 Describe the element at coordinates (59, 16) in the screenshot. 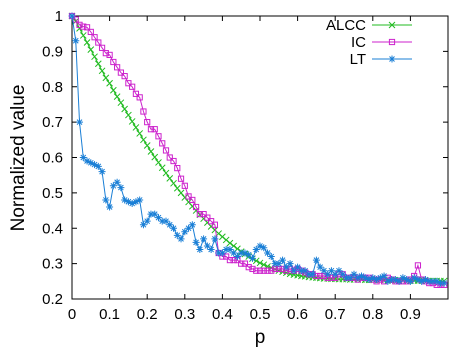

I see `y-tick-label: 1` at that location.